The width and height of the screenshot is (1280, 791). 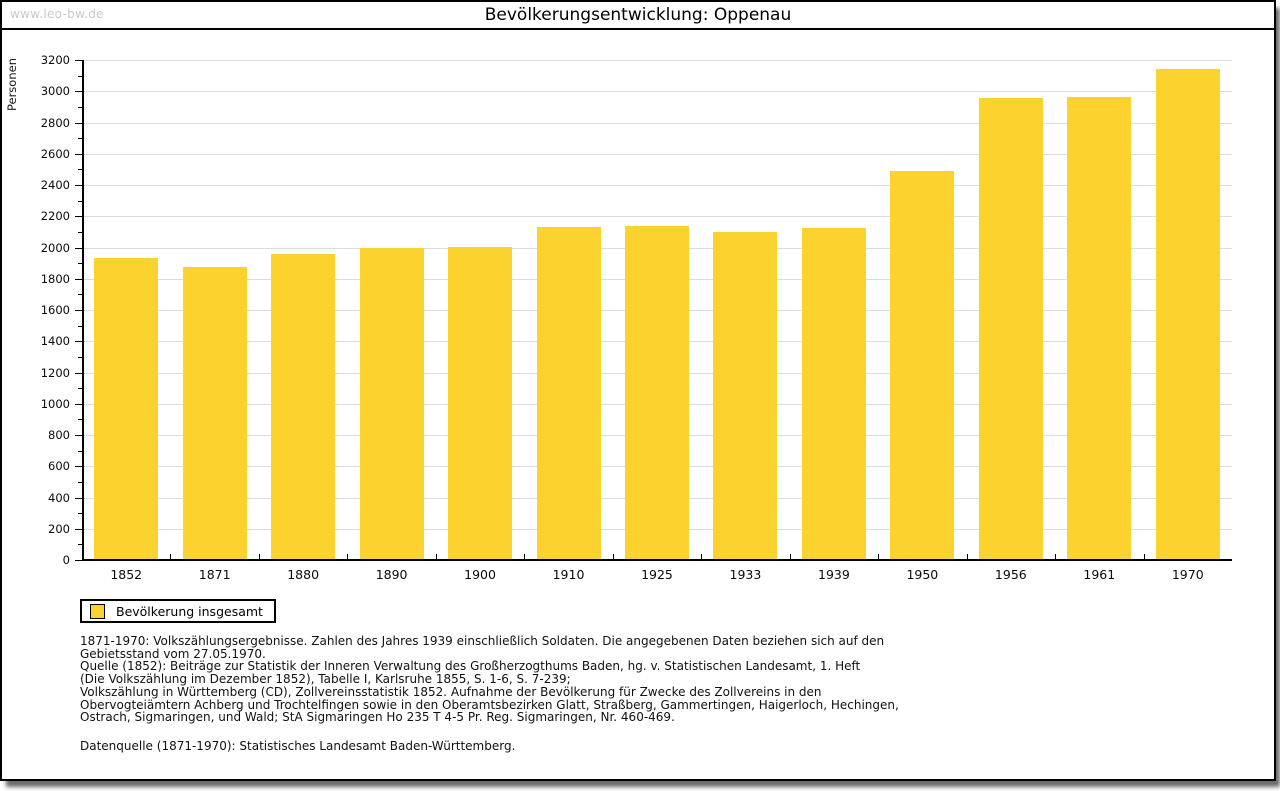 I want to click on x-tick-label: 1925, so click(x=657, y=574).